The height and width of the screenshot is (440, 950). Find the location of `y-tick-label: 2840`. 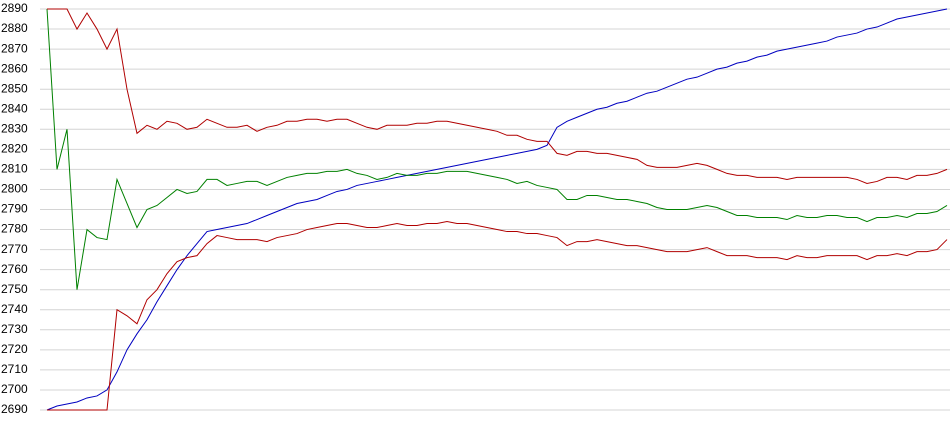

y-tick-label: 2840 is located at coordinates (14, 108).